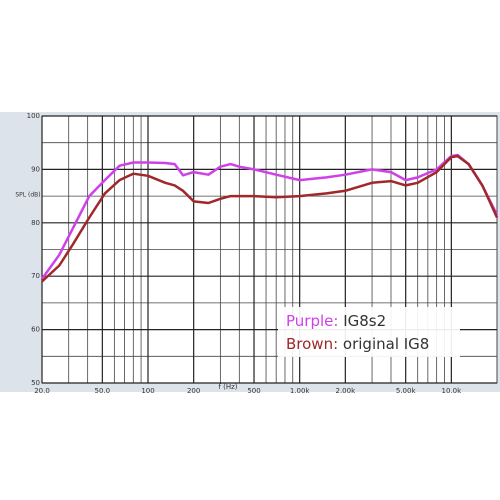  What do you see at coordinates (35, 169) in the screenshot?
I see `y-tick-label: 90` at bounding box center [35, 169].